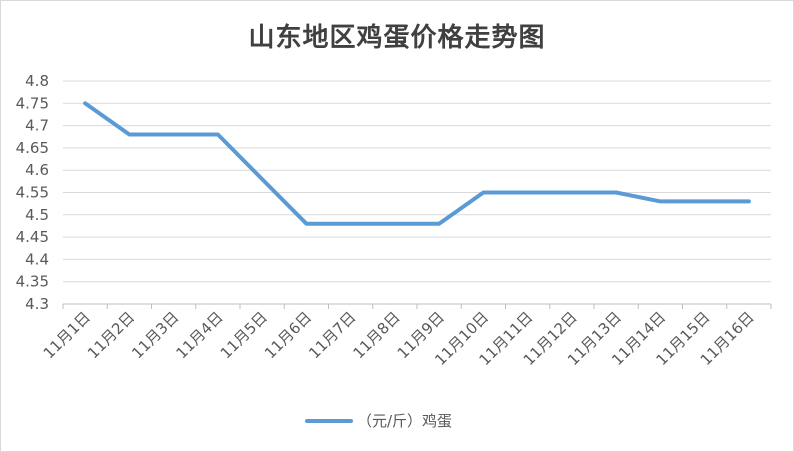  What do you see at coordinates (404, 421) in the screenshot?
I see `legend-label: （元/斤）鸡蛋` at bounding box center [404, 421].